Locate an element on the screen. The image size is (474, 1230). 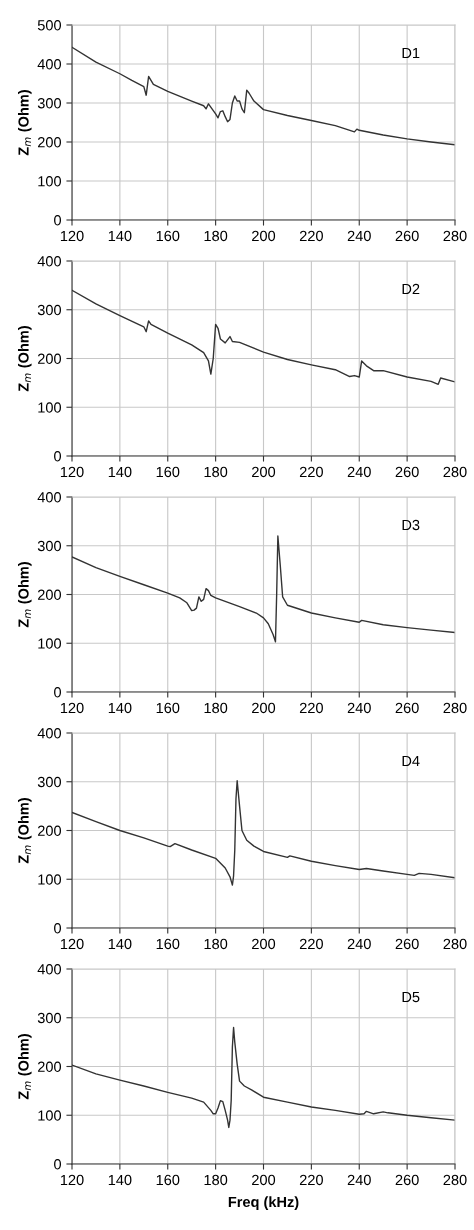
y-tick-label: 500 is located at coordinates (49, 25).